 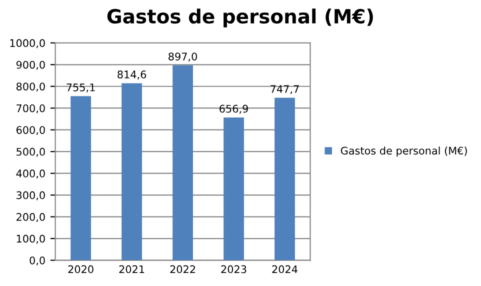 What do you see at coordinates (285, 269) in the screenshot?
I see `x-tick-label: 2024` at bounding box center [285, 269].